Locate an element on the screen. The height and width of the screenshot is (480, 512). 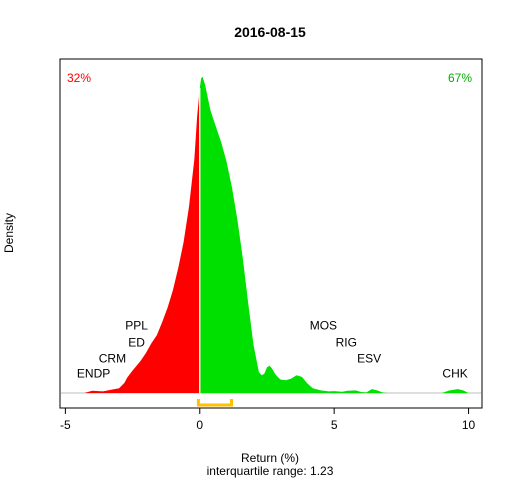
negative-returns-area is located at coordinates (142, 240).